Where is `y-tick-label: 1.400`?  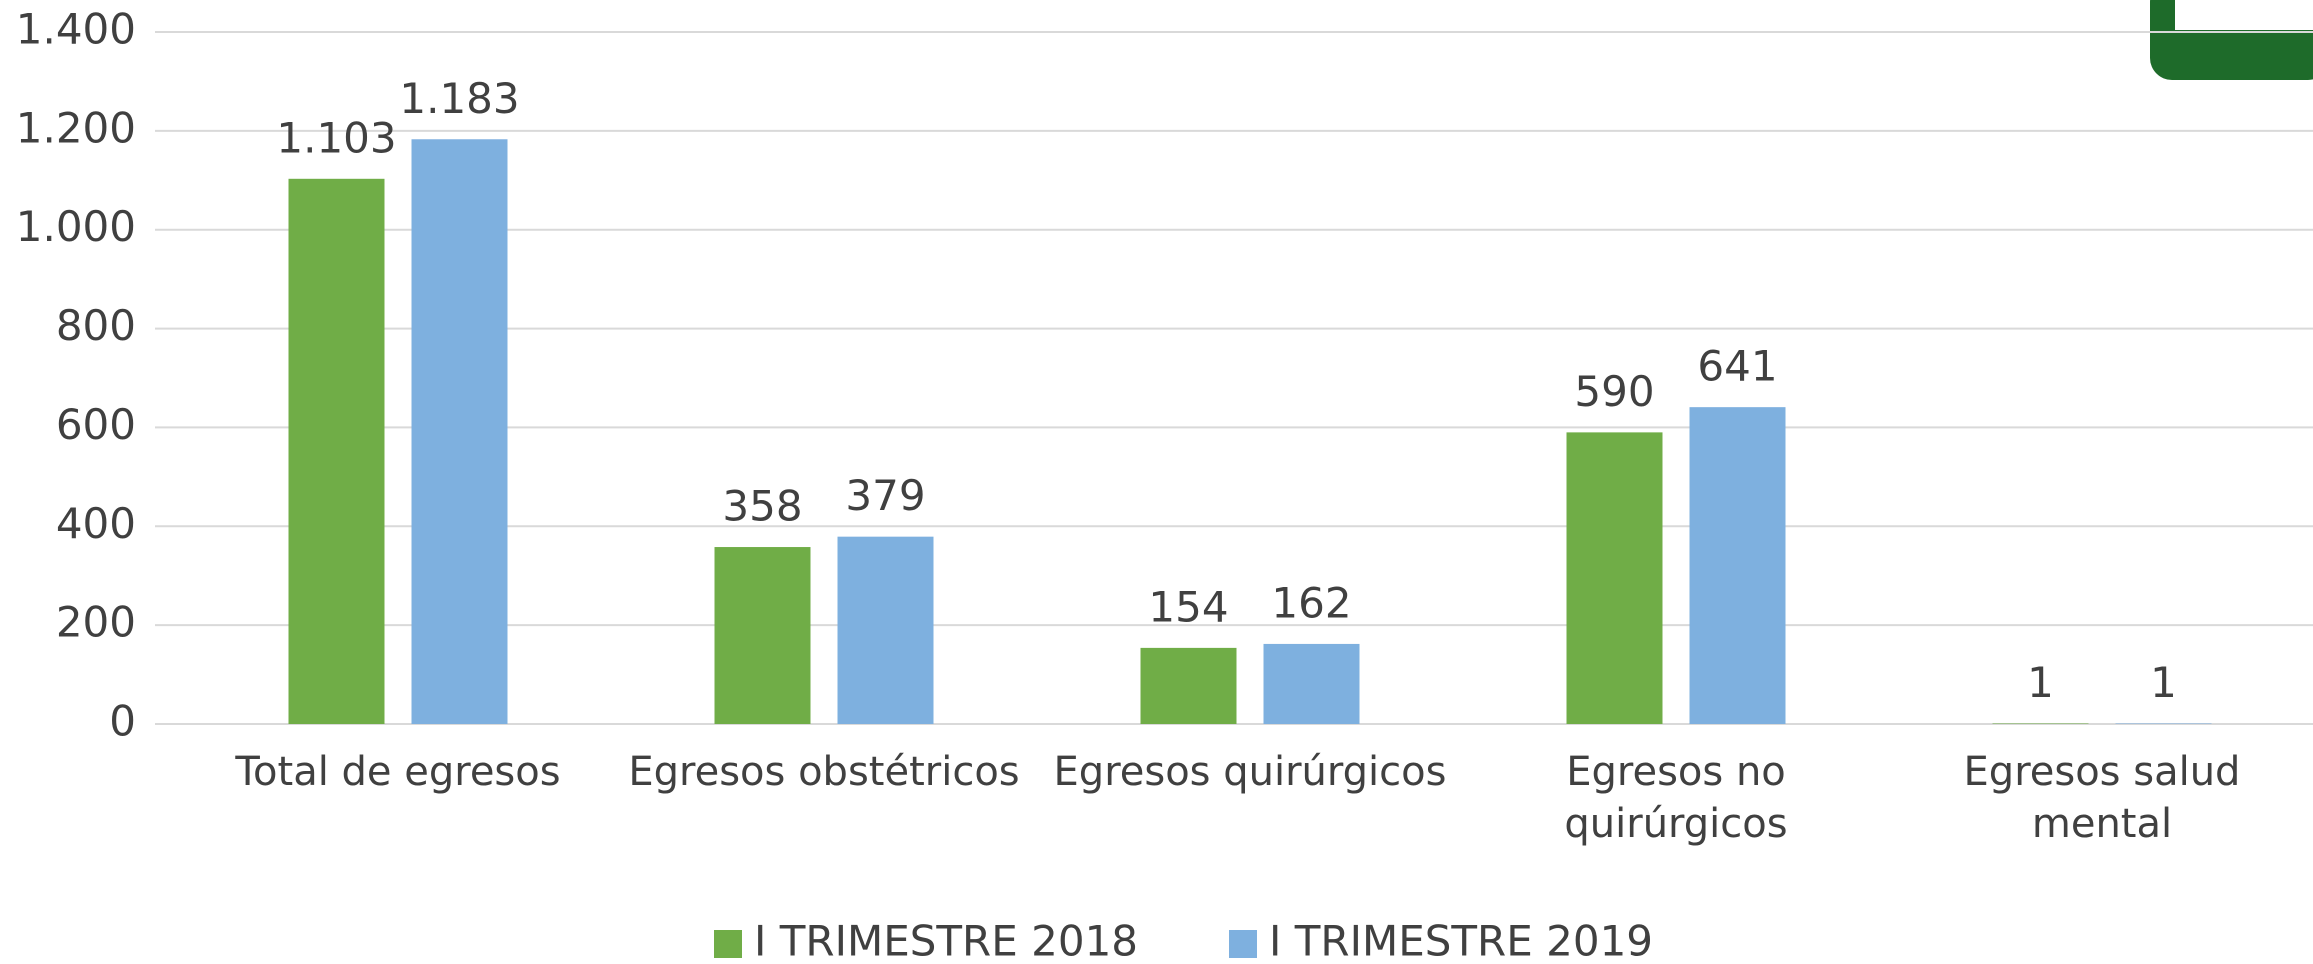
y-tick-label: 1.400 is located at coordinates (76, 29).